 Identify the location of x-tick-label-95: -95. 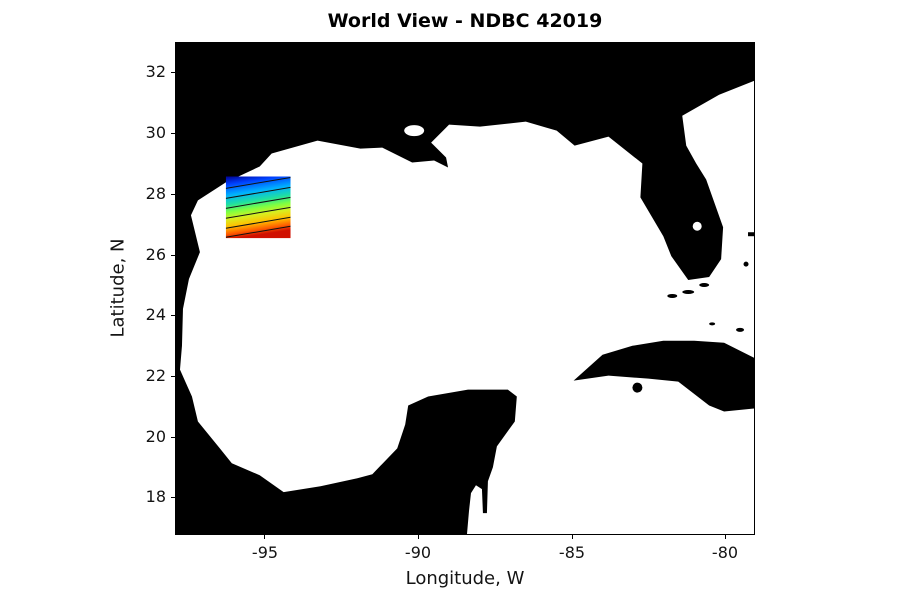
(265, 552).